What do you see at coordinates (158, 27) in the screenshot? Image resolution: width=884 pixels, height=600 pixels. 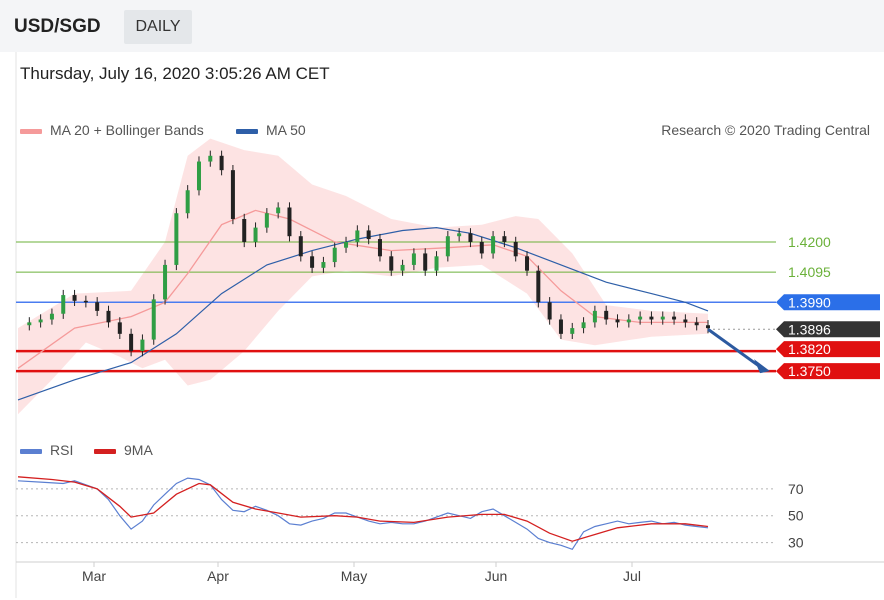 I see `timeframe-badge: DAILY` at bounding box center [158, 27].